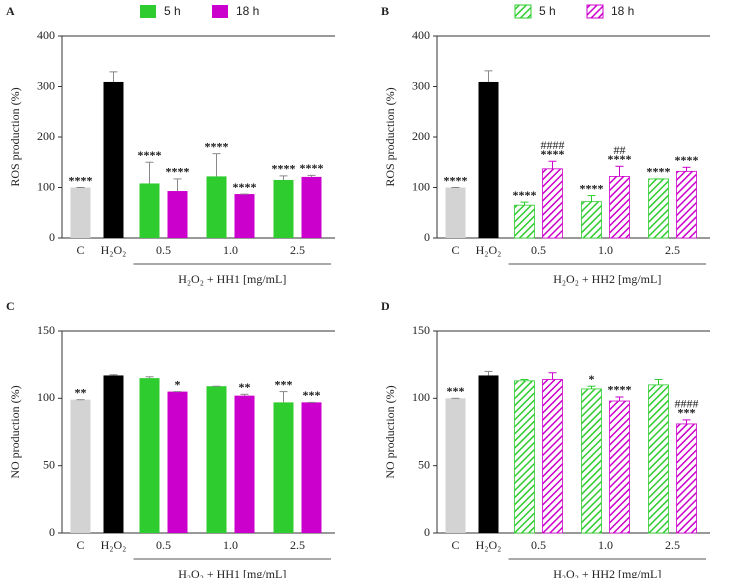  Describe the element at coordinates (421, 136) in the screenshot. I see `y-tick-label: 200` at that location.